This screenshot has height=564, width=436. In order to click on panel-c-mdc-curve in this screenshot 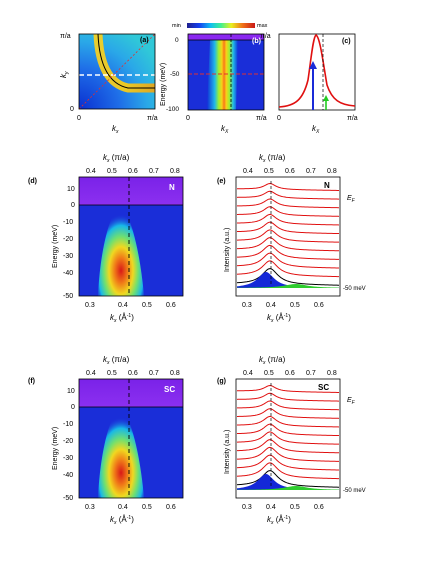, I will do `click(317, 71)`.